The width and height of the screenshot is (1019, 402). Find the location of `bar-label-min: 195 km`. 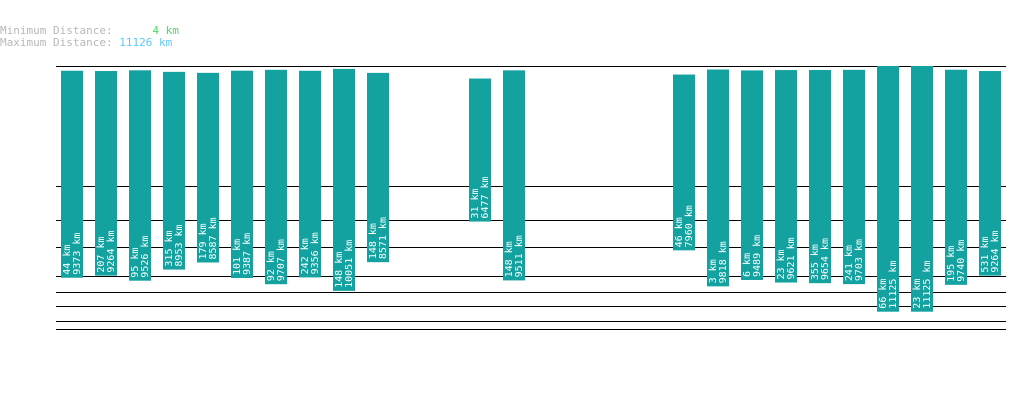

bar-label-min: 195 km is located at coordinates (951, 264).